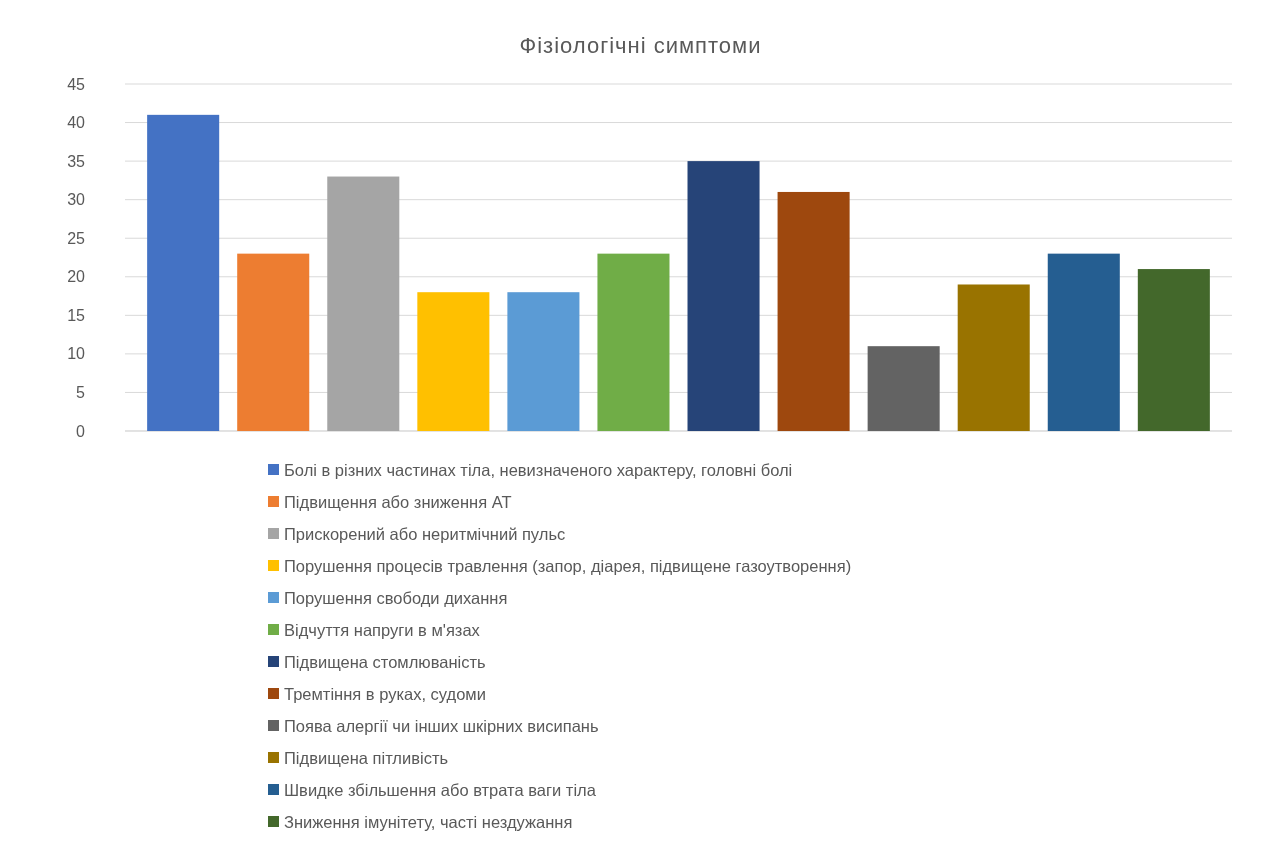 Image resolution: width=1281 pixels, height=852 pixels. What do you see at coordinates (76, 277) in the screenshot?
I see `y-tick-label: 20` at bounding box center [76, 277].